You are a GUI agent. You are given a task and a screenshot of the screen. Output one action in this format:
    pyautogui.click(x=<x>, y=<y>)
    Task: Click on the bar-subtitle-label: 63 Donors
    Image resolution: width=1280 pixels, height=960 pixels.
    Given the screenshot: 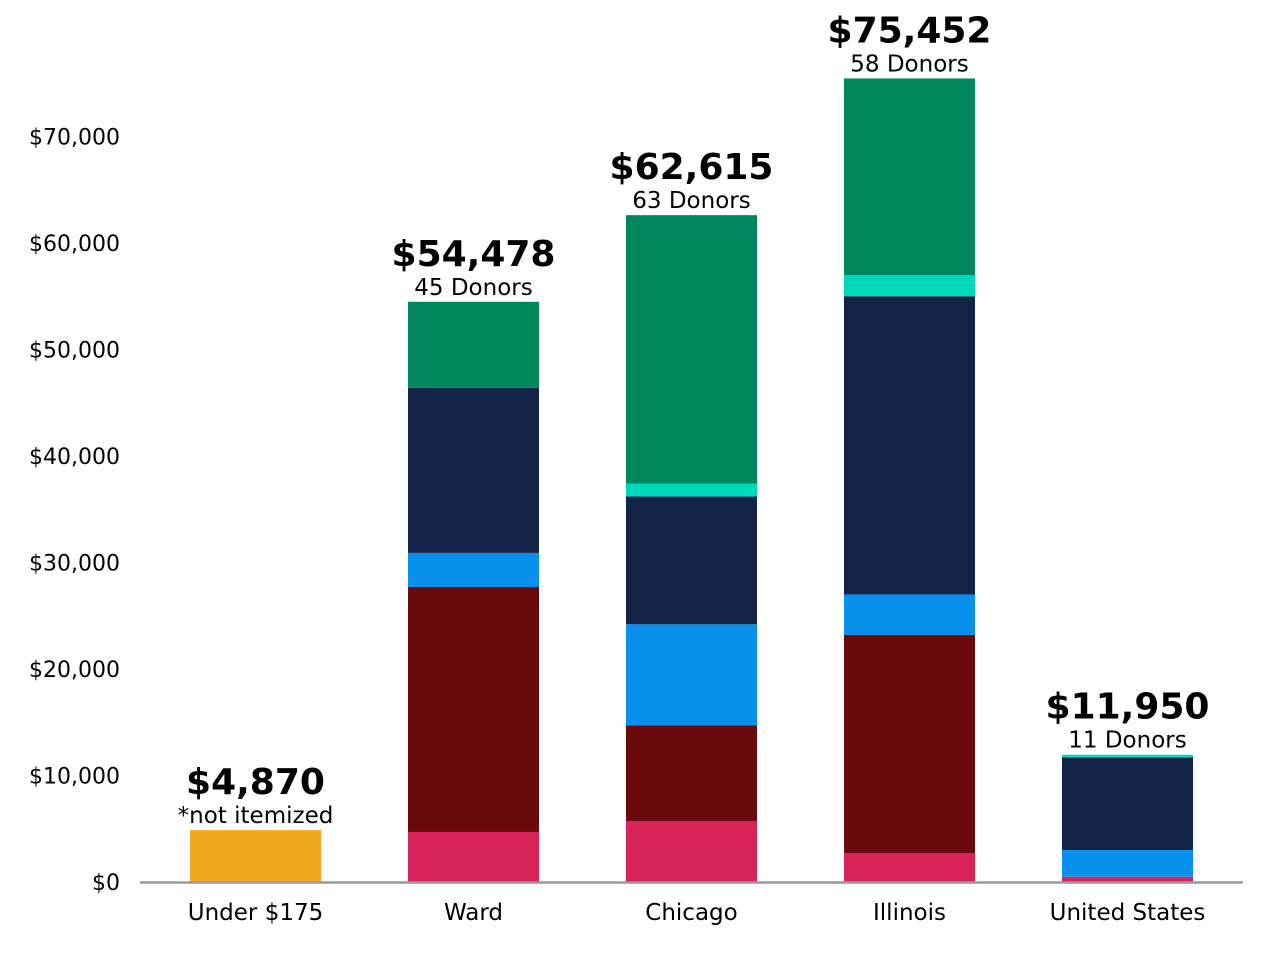 What is the action you would take?
    pyautogui.click(x=691, y=201)
    